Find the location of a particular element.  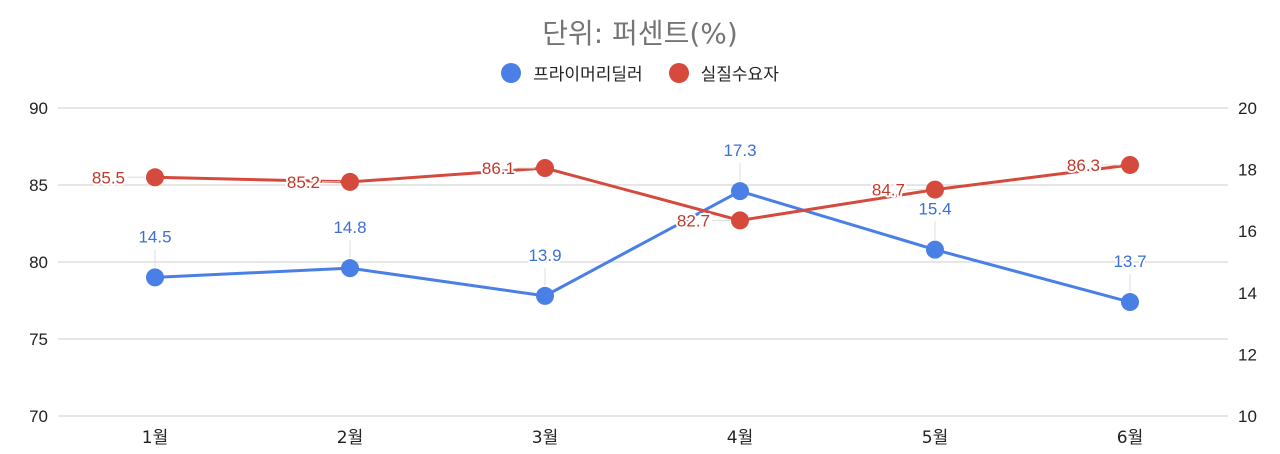

series-line is located at coordinates (642, 192).